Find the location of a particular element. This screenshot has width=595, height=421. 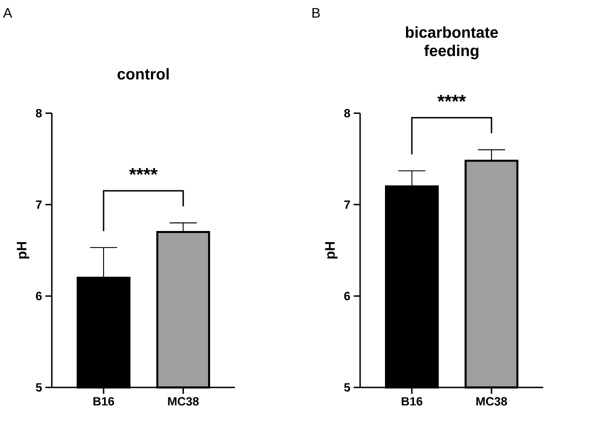

annotation: **** is located at coordinates (143, 171).